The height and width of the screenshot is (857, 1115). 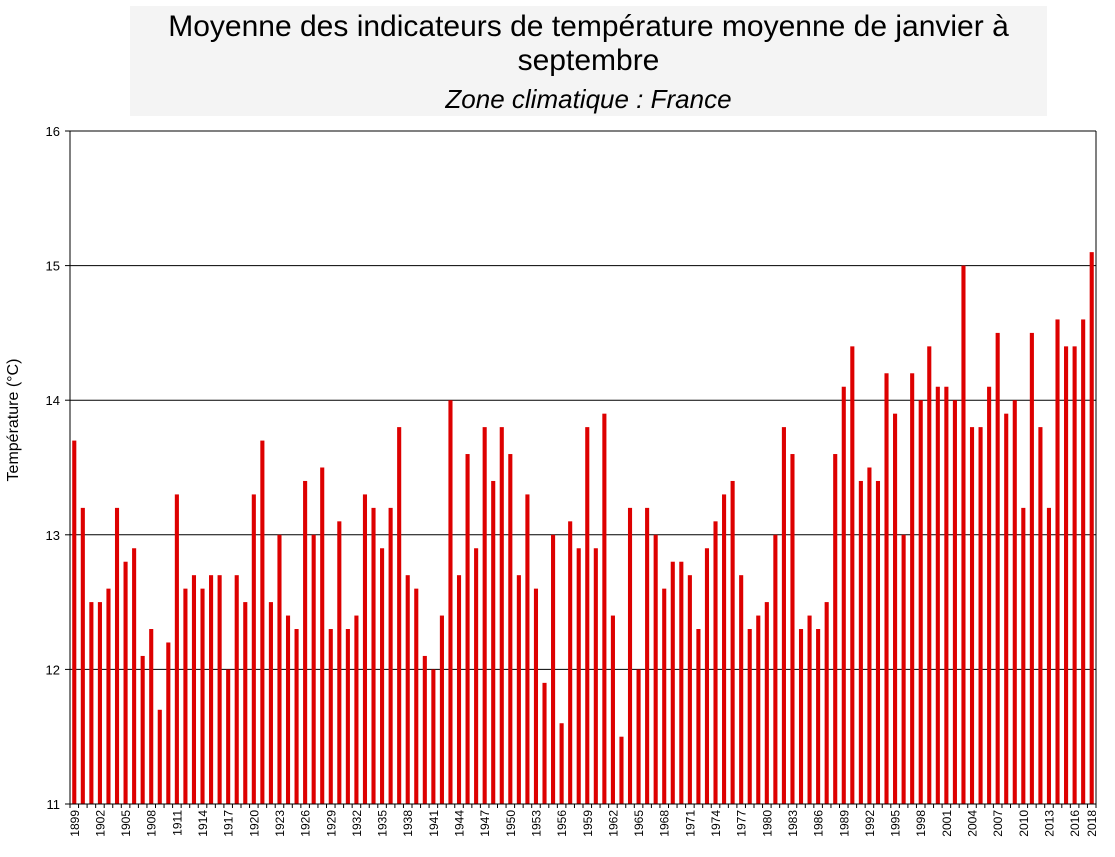 What do you see at coordinates (82, 655) in the screenshot?
I see `bar-1900` at bounding box center [82, 655].